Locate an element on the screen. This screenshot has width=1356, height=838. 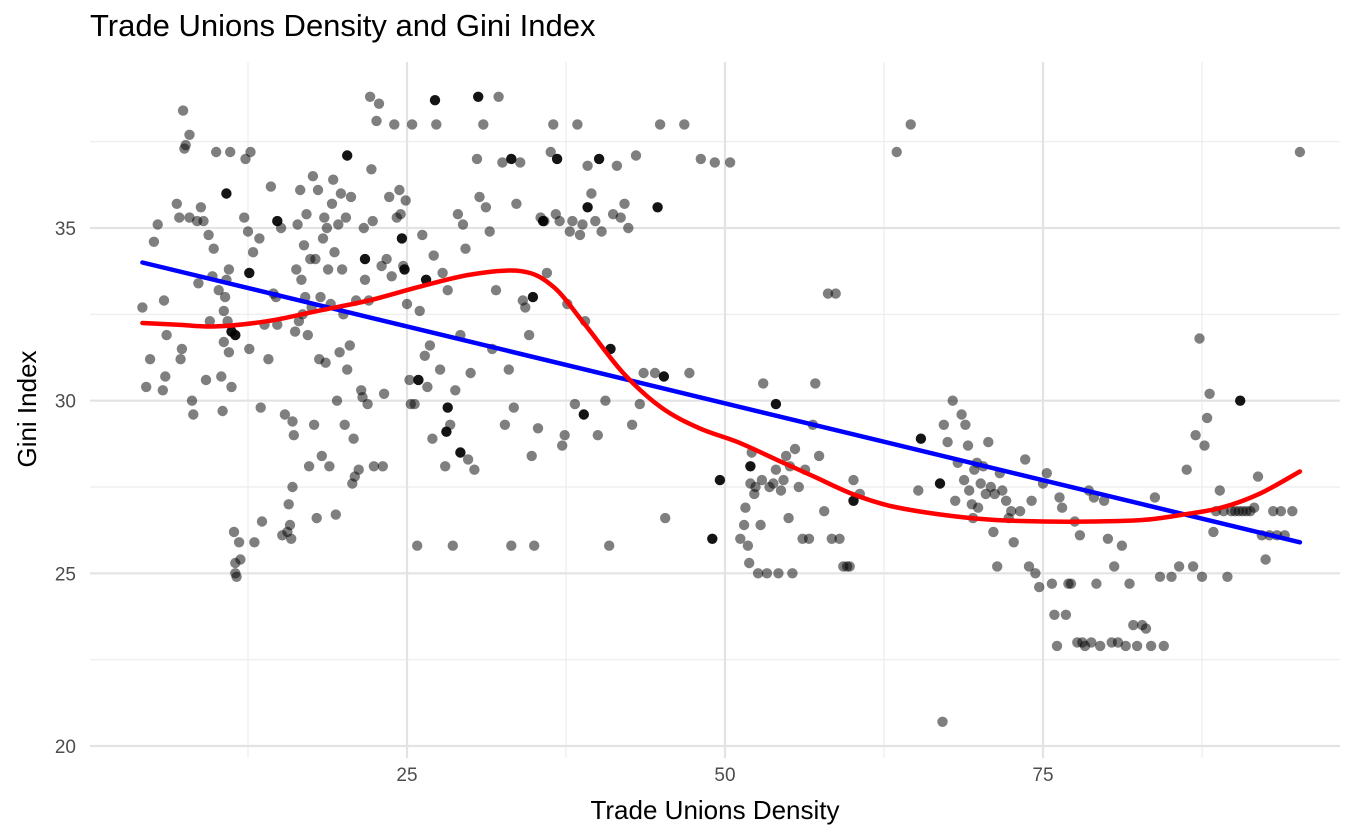
y-tick-label: 35 is located at coordinates (65, 229).